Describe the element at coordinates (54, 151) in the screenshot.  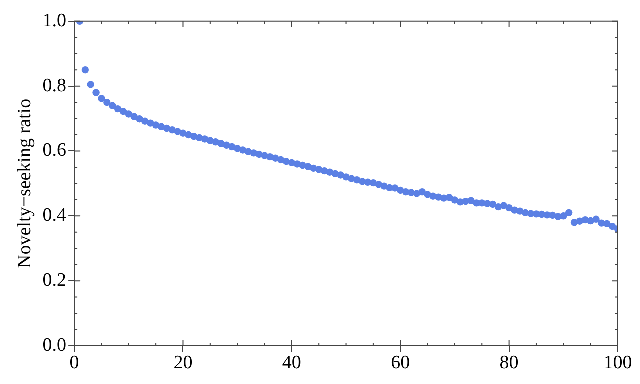
I see `y-tick-label: 0.6` at that location.